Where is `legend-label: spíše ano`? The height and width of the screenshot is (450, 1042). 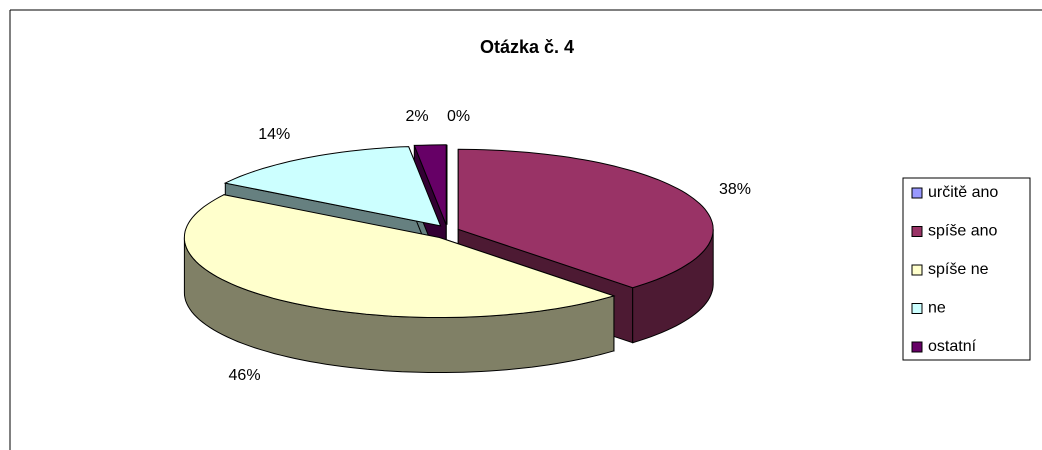
legend-label: spíše ano is located at coordinates (962, 231).